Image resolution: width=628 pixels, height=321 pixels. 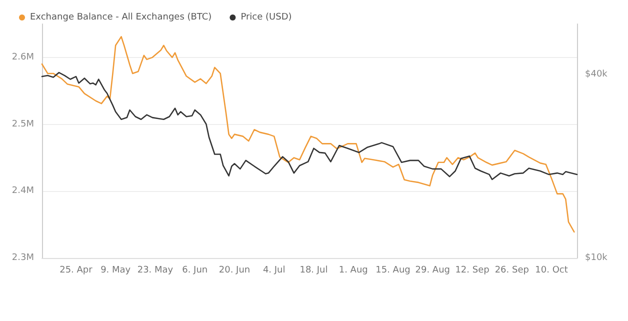 I want to click on x-tick-label: 29. Aug, so click(x=432, y=271).